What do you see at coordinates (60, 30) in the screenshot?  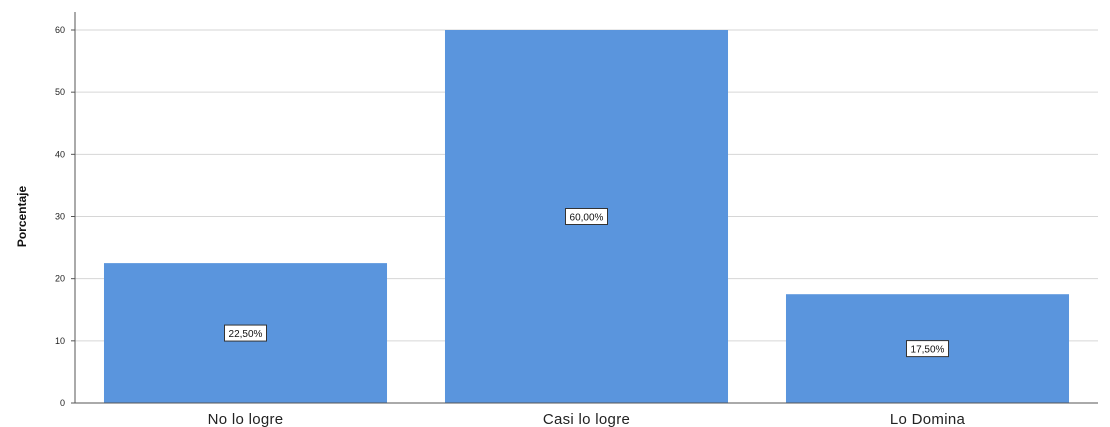 I see `y-tick-label: 60` at bounding box center [60, 30].